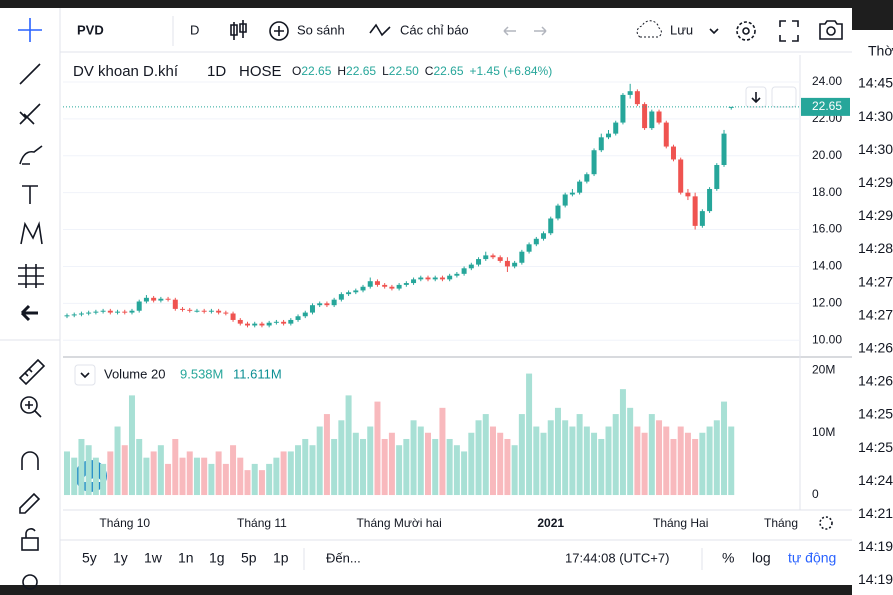 The width and height of the screenshot is (893, 595). What do you see at coordinates (30, 30) in the screenshot?
I see `crosshair-tool` at bounding box center [30, 30].